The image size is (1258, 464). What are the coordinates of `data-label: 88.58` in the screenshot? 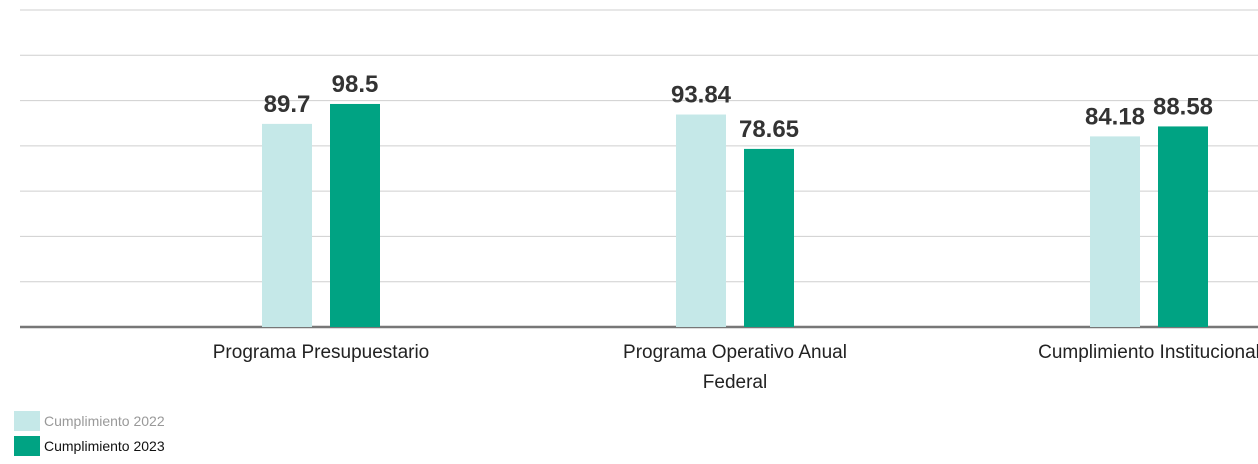 It's located at (1183, 106).